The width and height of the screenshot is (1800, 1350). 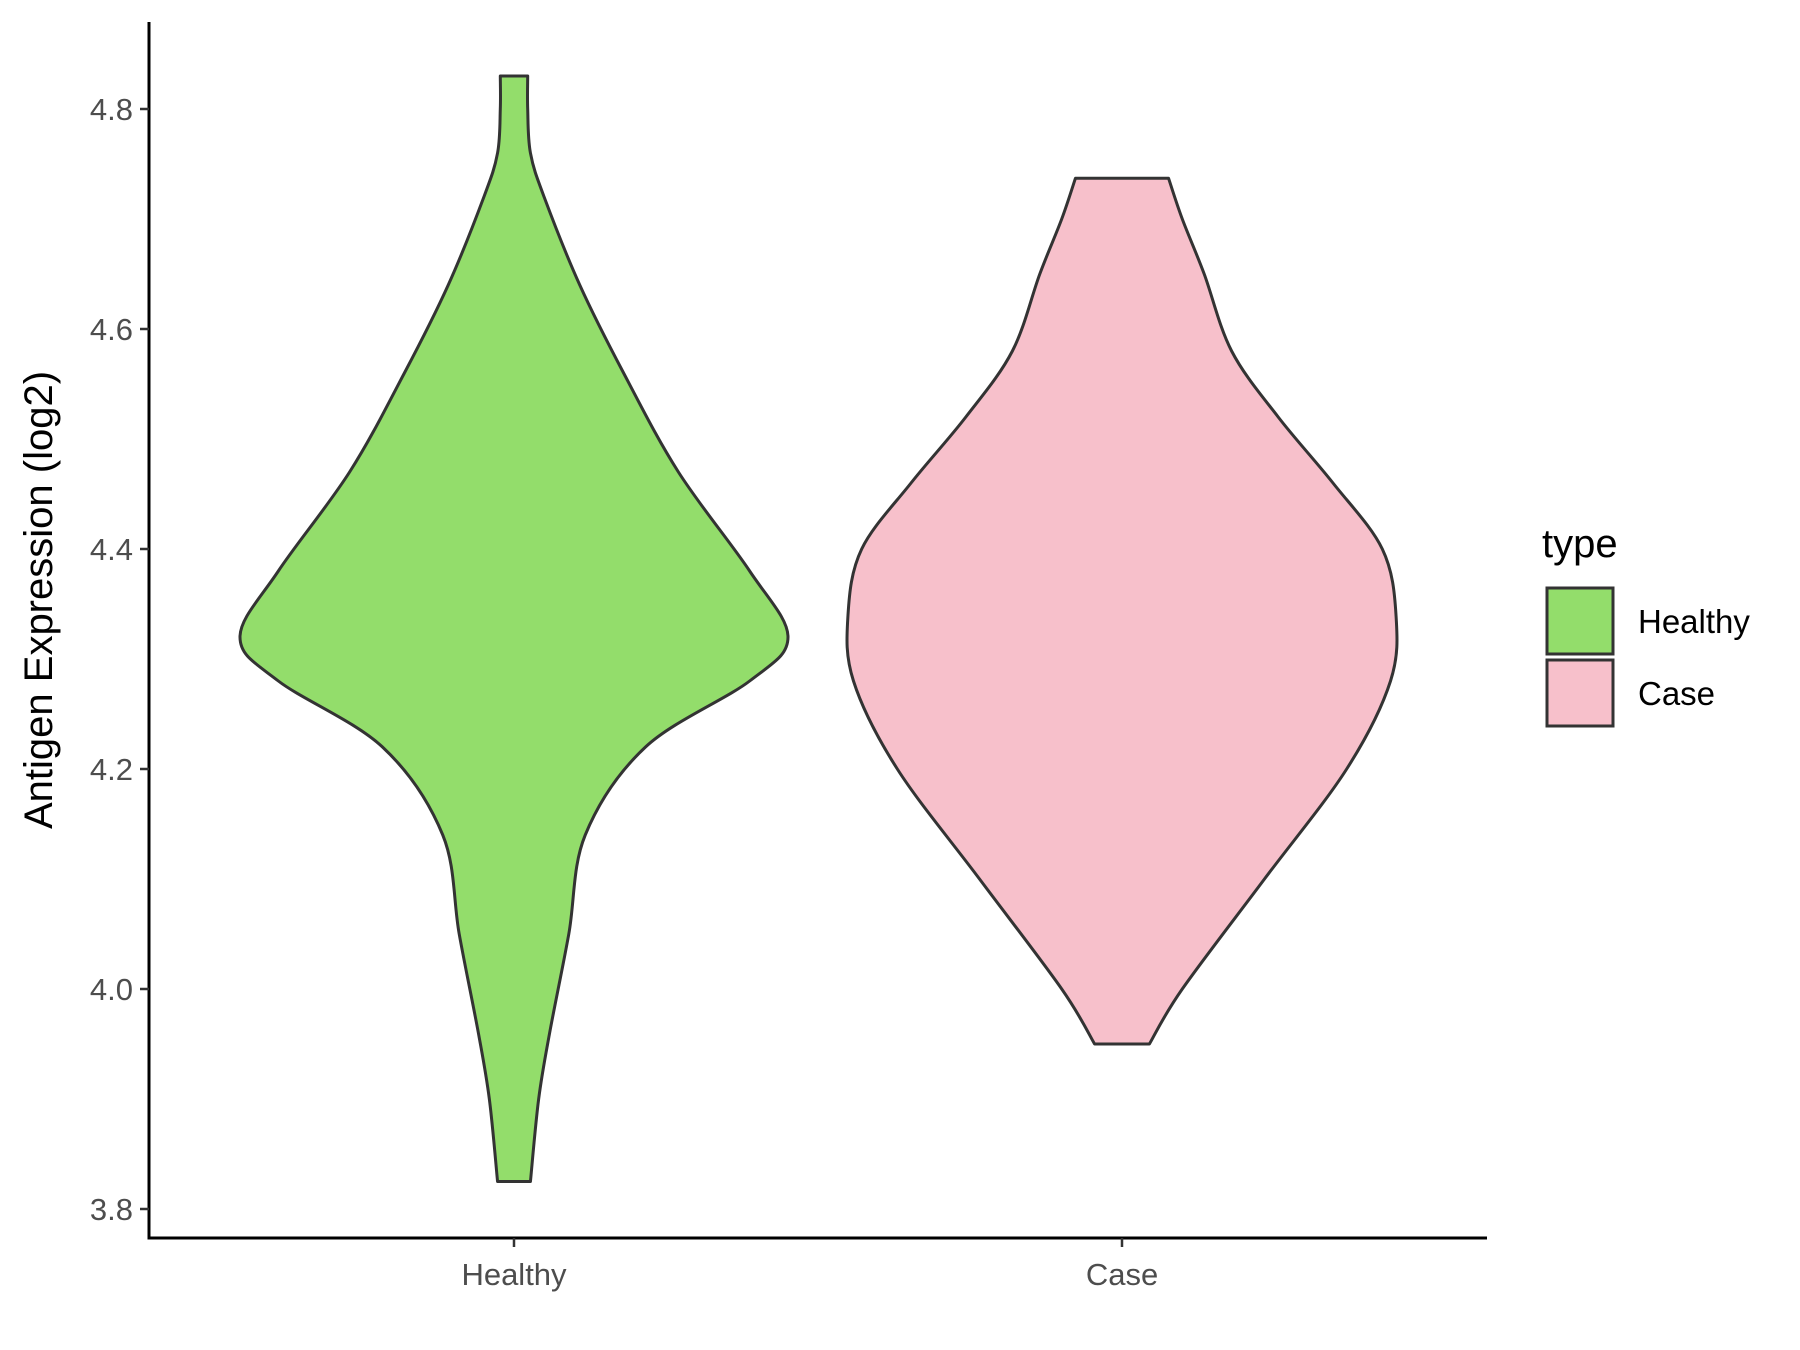 What do you see at coordinates (1580, 621) in the screenshot?
I see `legend-swatch-healthy` at bounding box center [1580, 621].